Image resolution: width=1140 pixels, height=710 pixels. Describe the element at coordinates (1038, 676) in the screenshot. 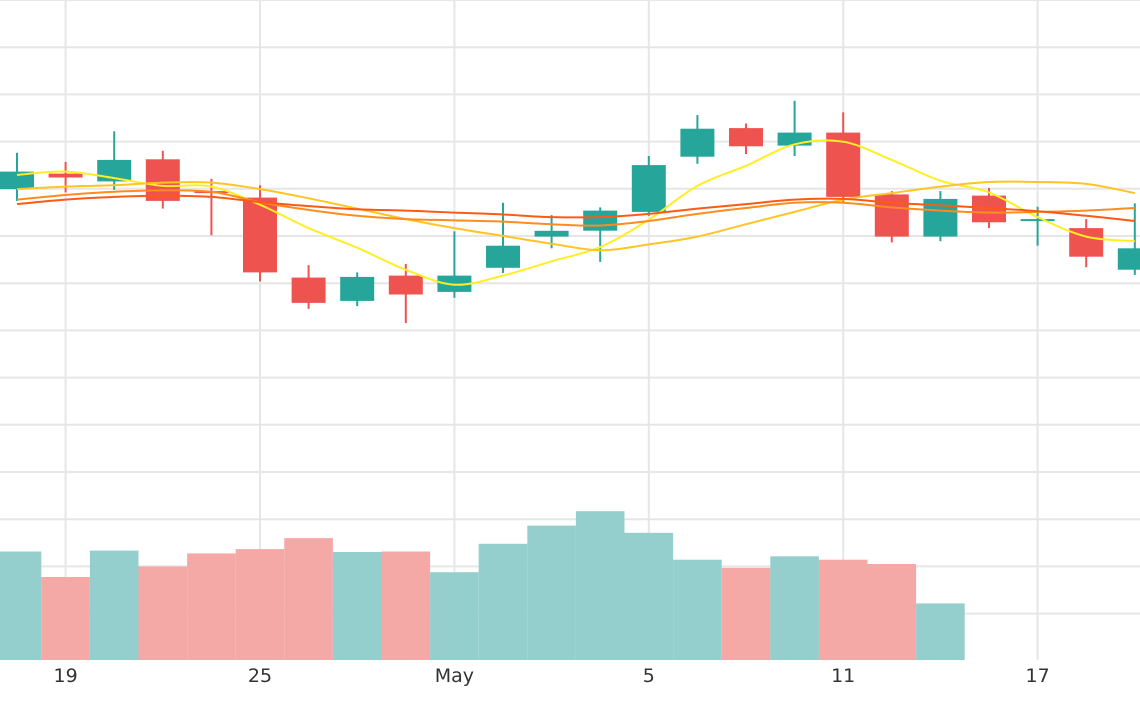

I see `x-tick-label: 17` at that location.